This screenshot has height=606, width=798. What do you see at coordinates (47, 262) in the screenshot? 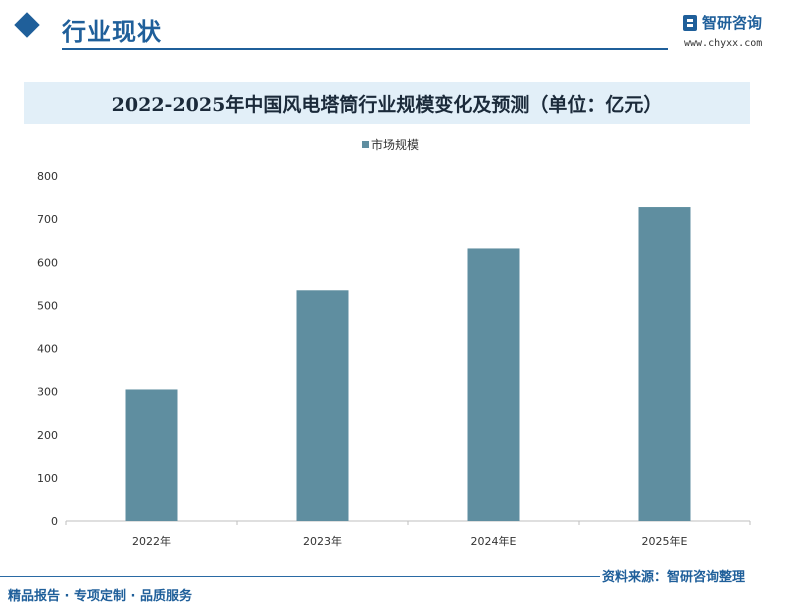
I see `y-tick-label: 600` at bounding box center [47, 262].